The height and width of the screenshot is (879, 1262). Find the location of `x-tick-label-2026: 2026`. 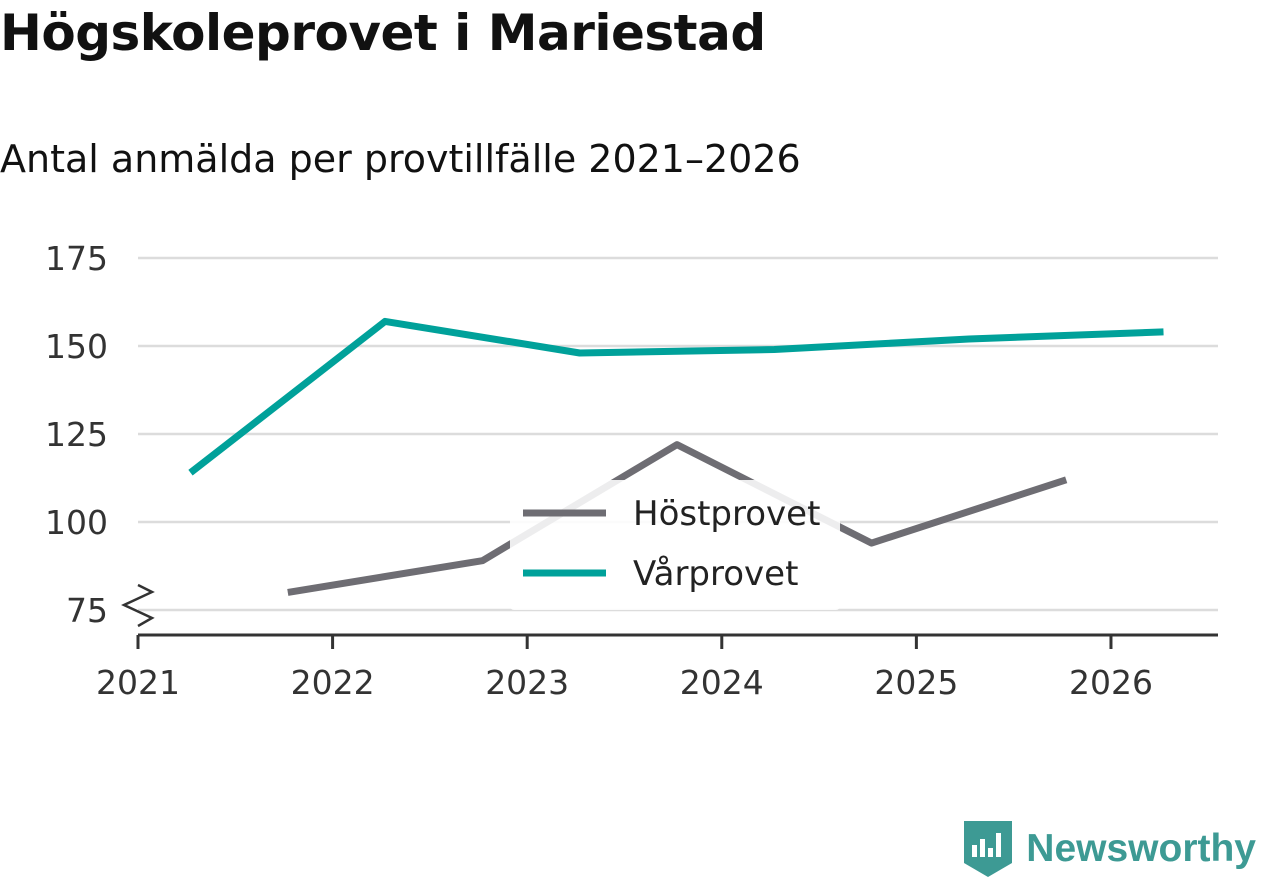

x-tick-label-2026: 2026 is located at coordinates (1111, 682).